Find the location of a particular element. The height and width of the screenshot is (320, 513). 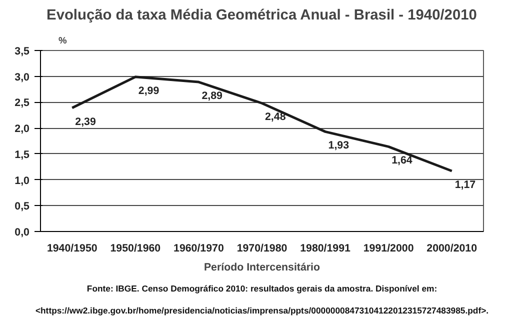

data-label: 2,39 is located at coordinates (85, 122).